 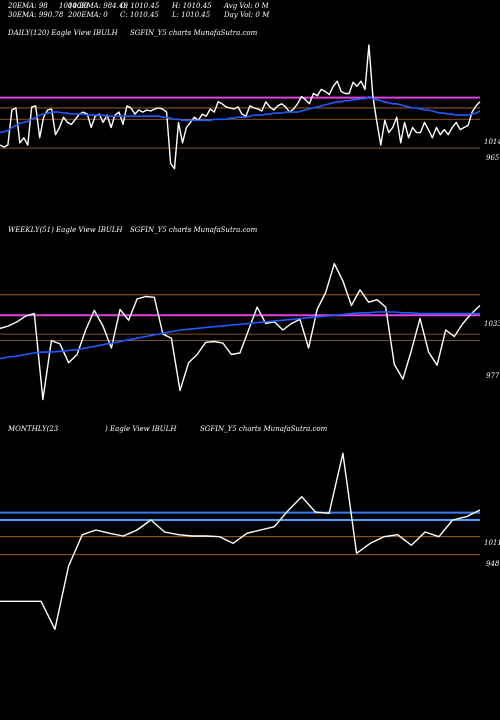 What do you see at coordinates (194, 33) in the screenshot?
I see `daily-panel-source: SGFIN_Y5 charts MunafaSutra.com` at bounding box center [194, 33].